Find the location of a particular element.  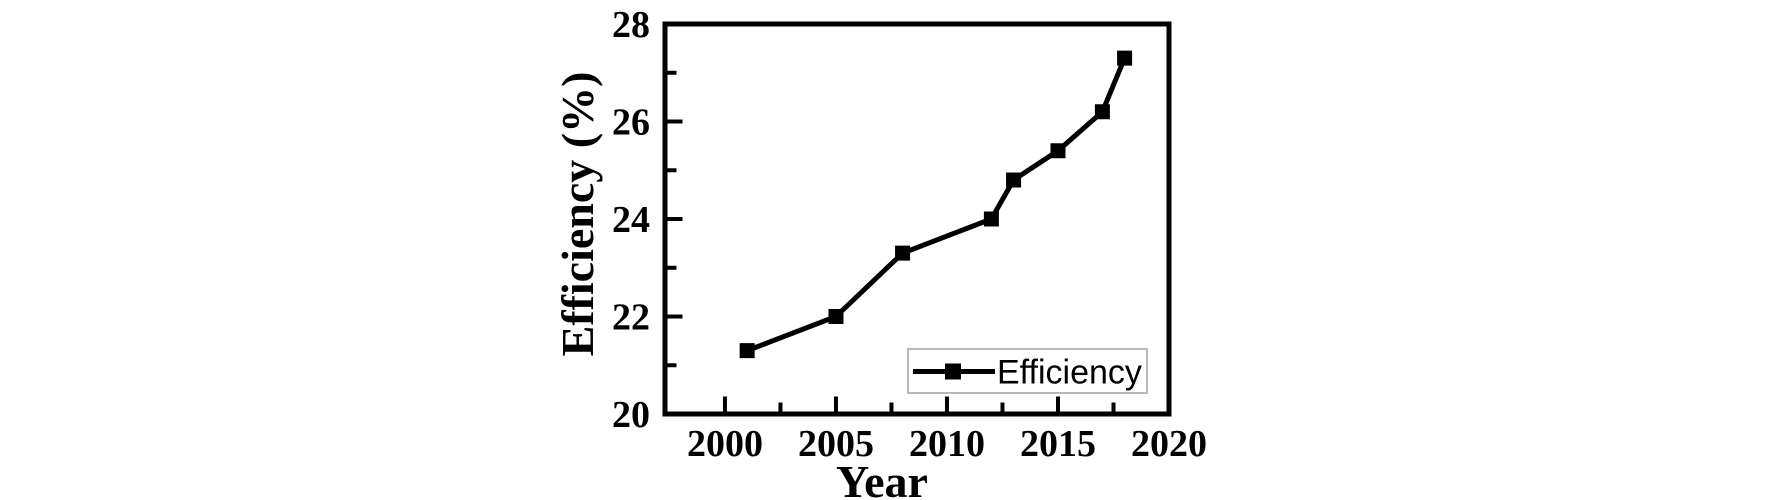

legend: Efficiency is located at coordinates (1027, 371).